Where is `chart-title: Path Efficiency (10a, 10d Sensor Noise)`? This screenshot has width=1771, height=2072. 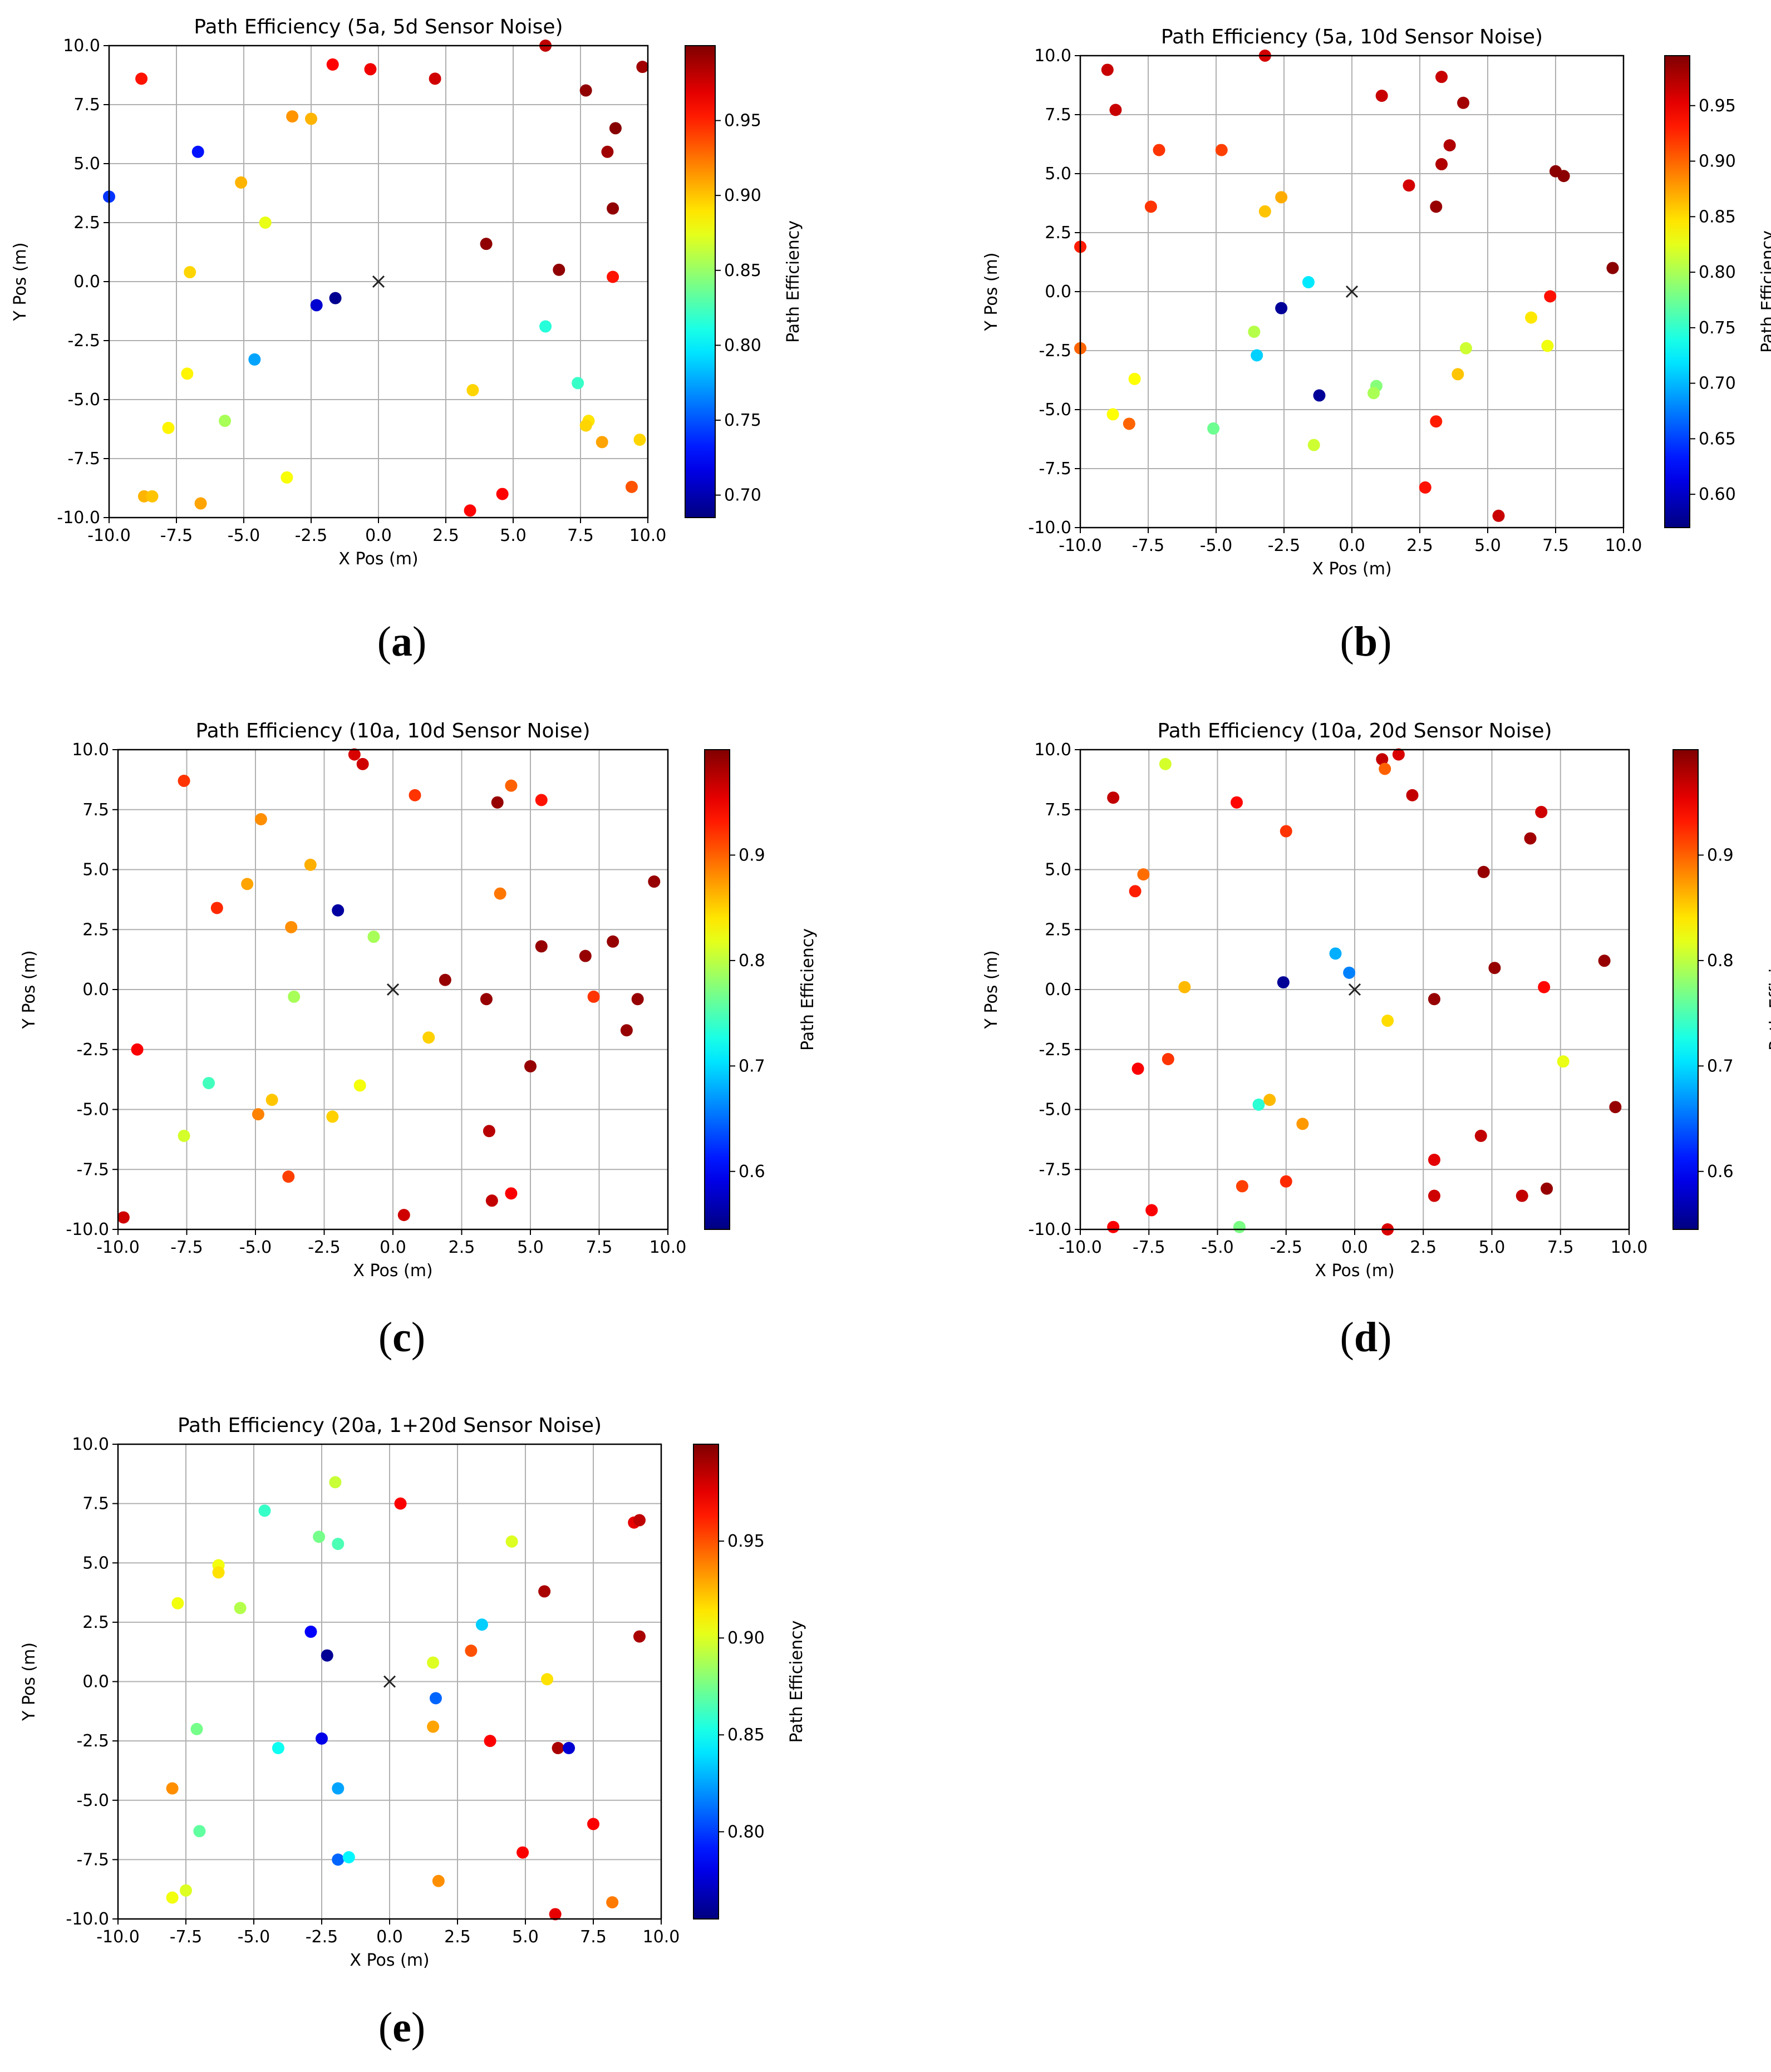 chart-title: Path Efficiency (10a, 10d Sensor Noise) is located at coordinates (392, 731).